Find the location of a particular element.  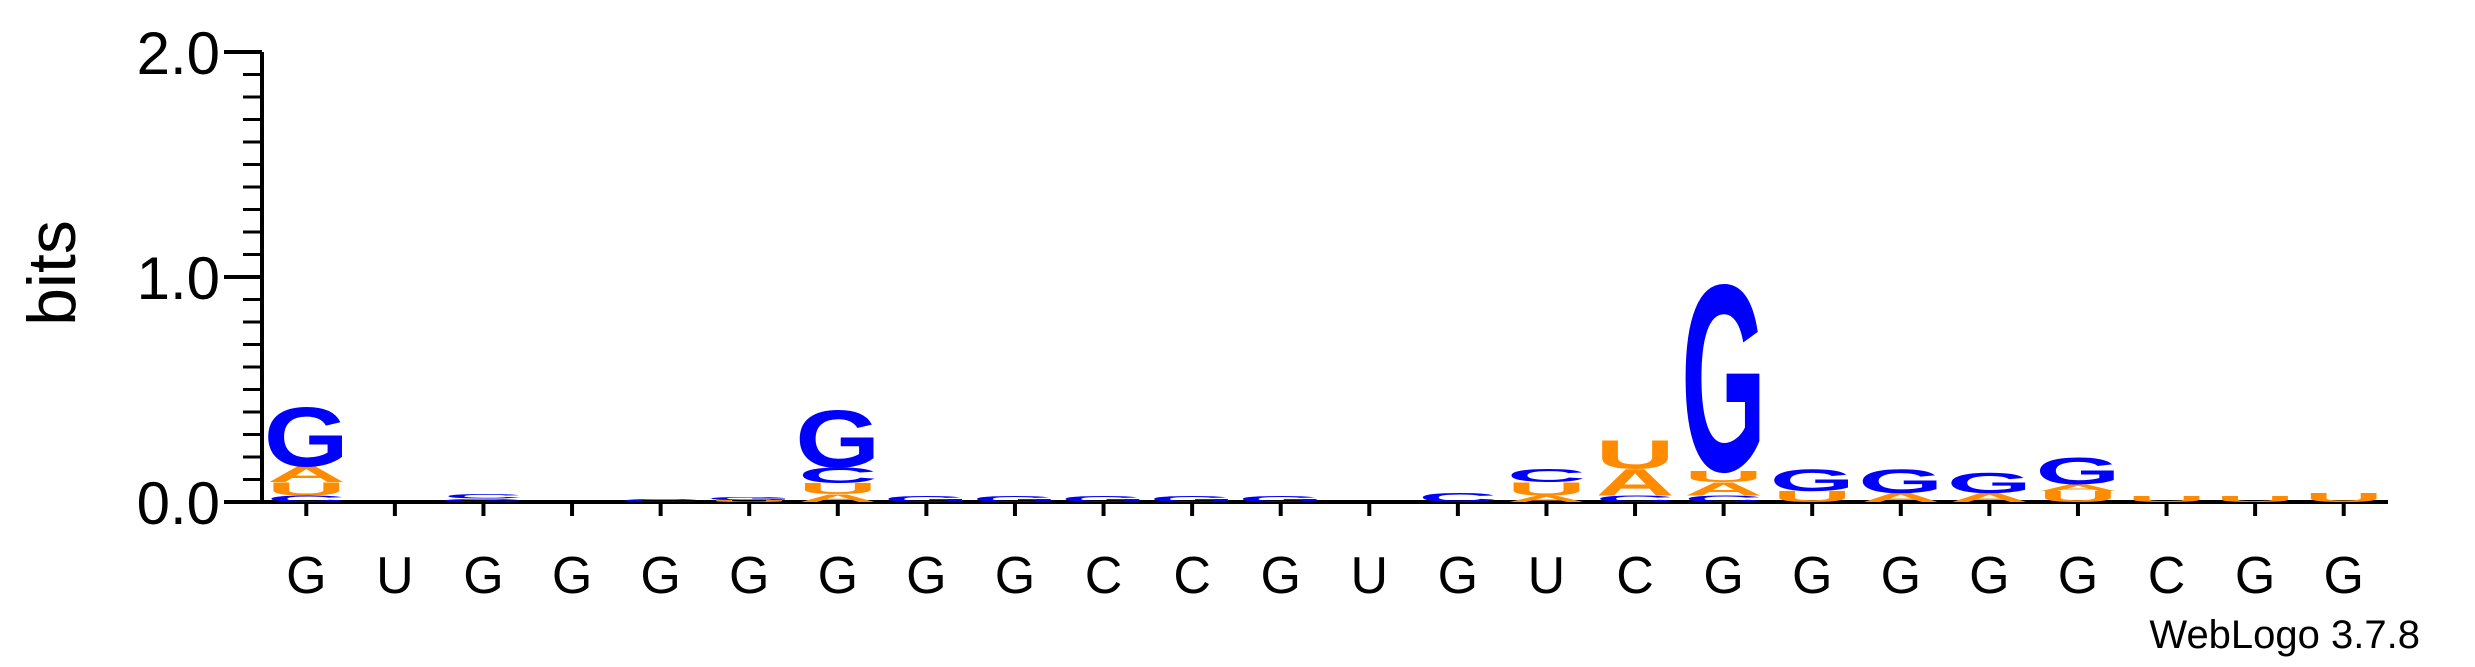

weblogo-credit: WebLogo 3.7.8 is located at coordinates (2284, 635).